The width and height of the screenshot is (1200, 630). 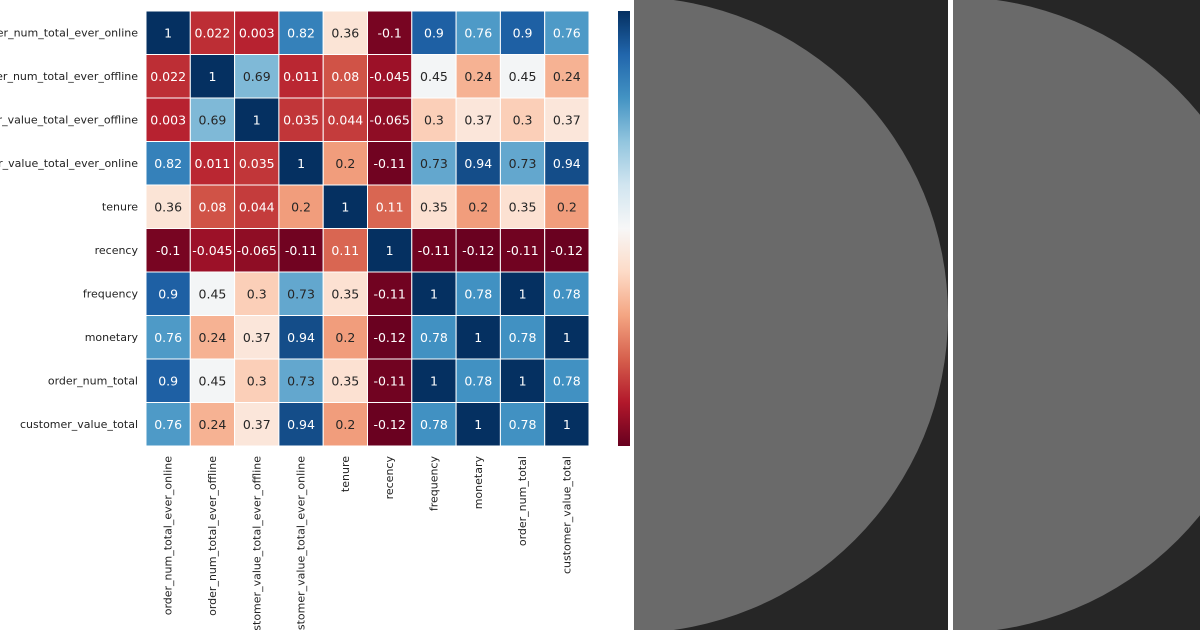 What do you see at coordinates (478, 483) in the screenshot?
I see `column-tick-label: monetary` at bounding box center [478, 483].